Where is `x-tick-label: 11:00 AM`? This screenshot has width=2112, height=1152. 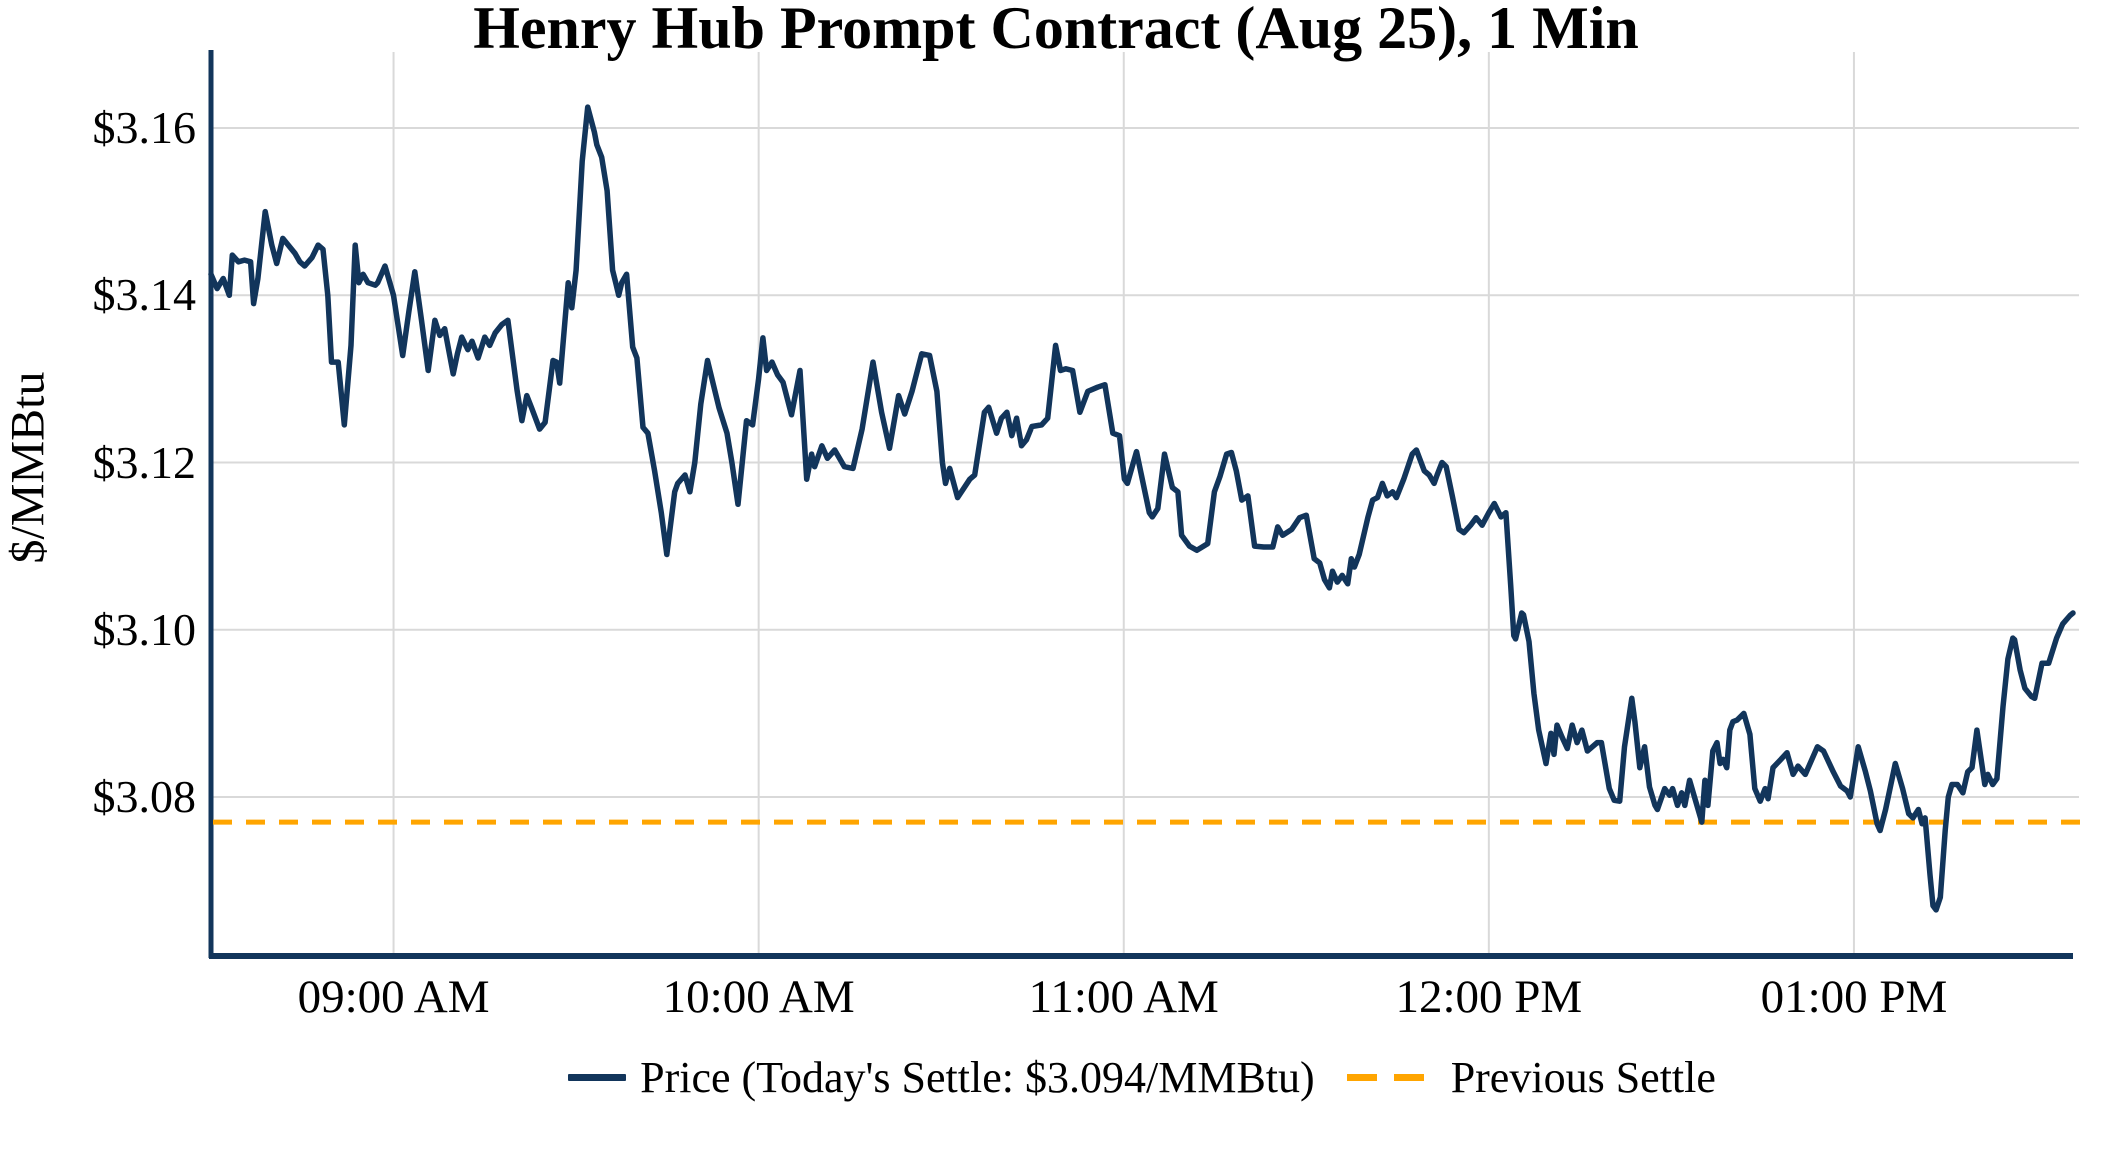 x-tick-label: 11:00 AM is located at coordinates (1123, 997).